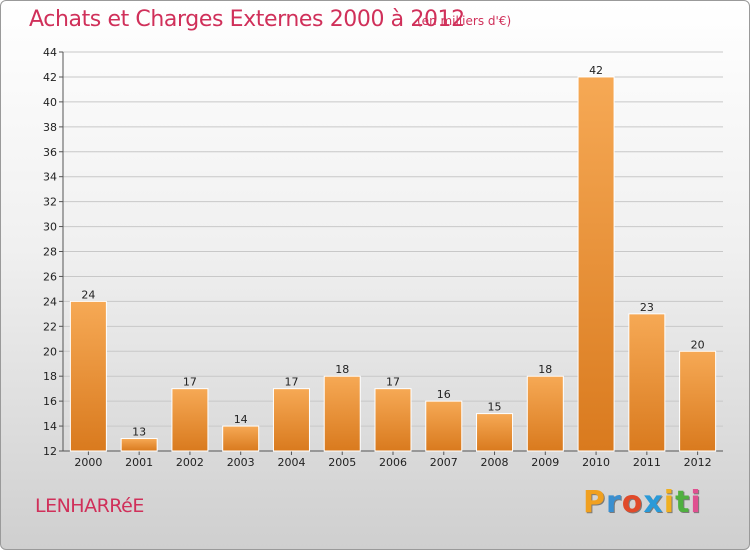  Describe the element at coordinates (50, 102) in the screenshot. I see `y-tick-label: 40` at that location.